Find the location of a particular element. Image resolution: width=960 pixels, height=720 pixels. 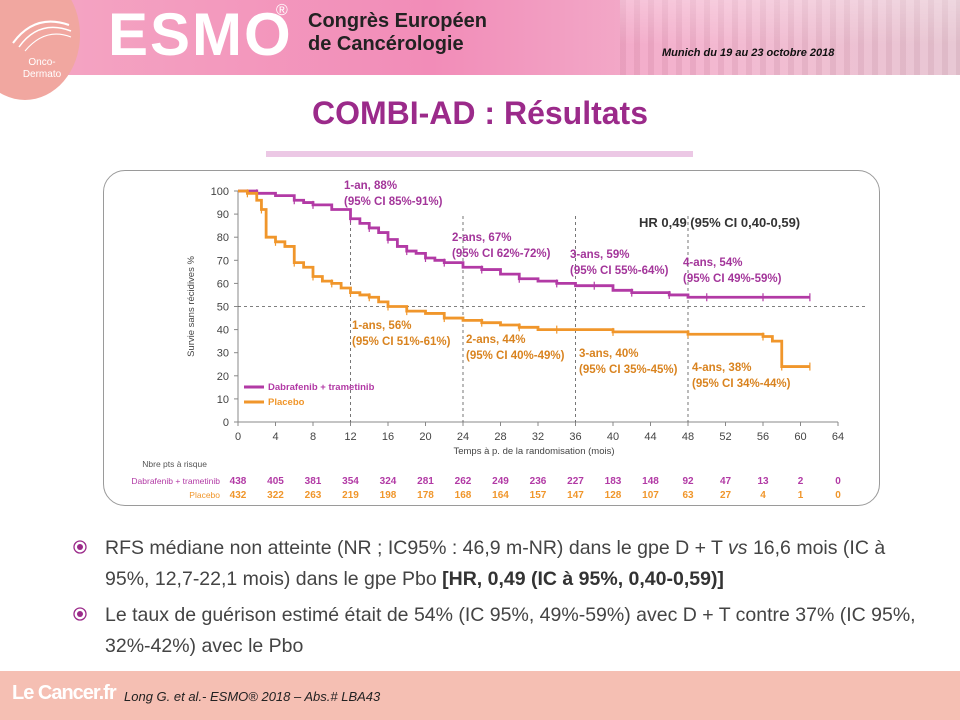

lecancer-logo: Le Cancer.fr is located at coordinates (64, 693).